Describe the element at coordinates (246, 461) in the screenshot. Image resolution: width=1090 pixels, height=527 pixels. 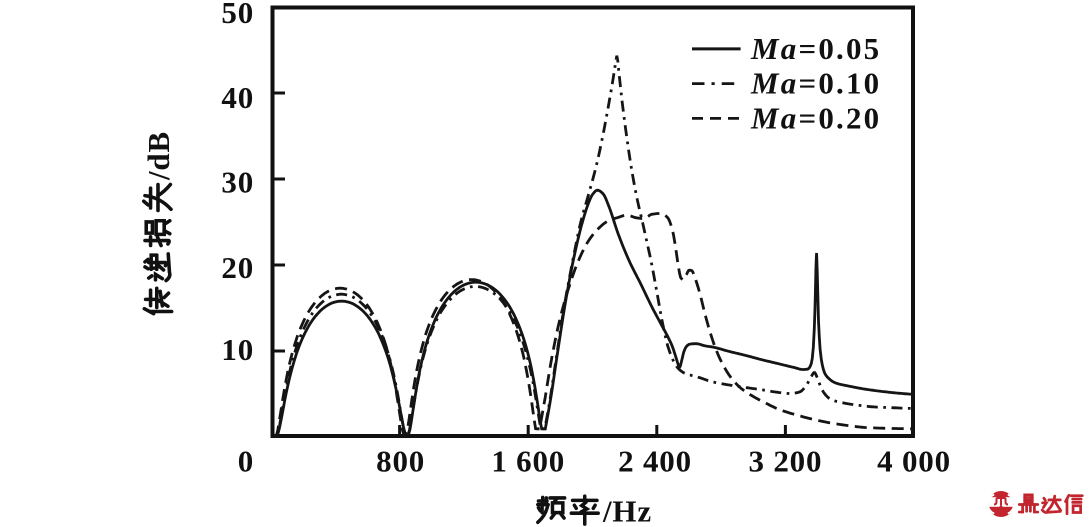
I see `svg-text: 0` at that location.